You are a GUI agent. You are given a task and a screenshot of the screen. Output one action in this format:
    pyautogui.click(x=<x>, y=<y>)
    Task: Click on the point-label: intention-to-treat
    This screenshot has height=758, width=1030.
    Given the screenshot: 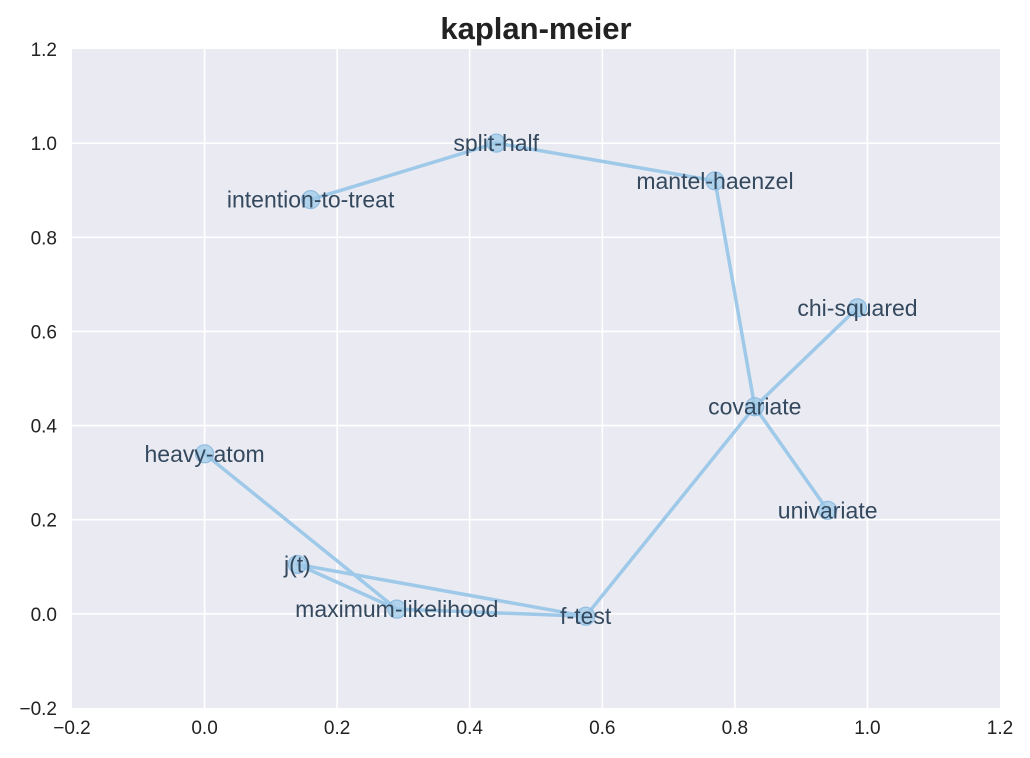 What is the action you would take?
    pyautogui.click(x=311, y=200)
    